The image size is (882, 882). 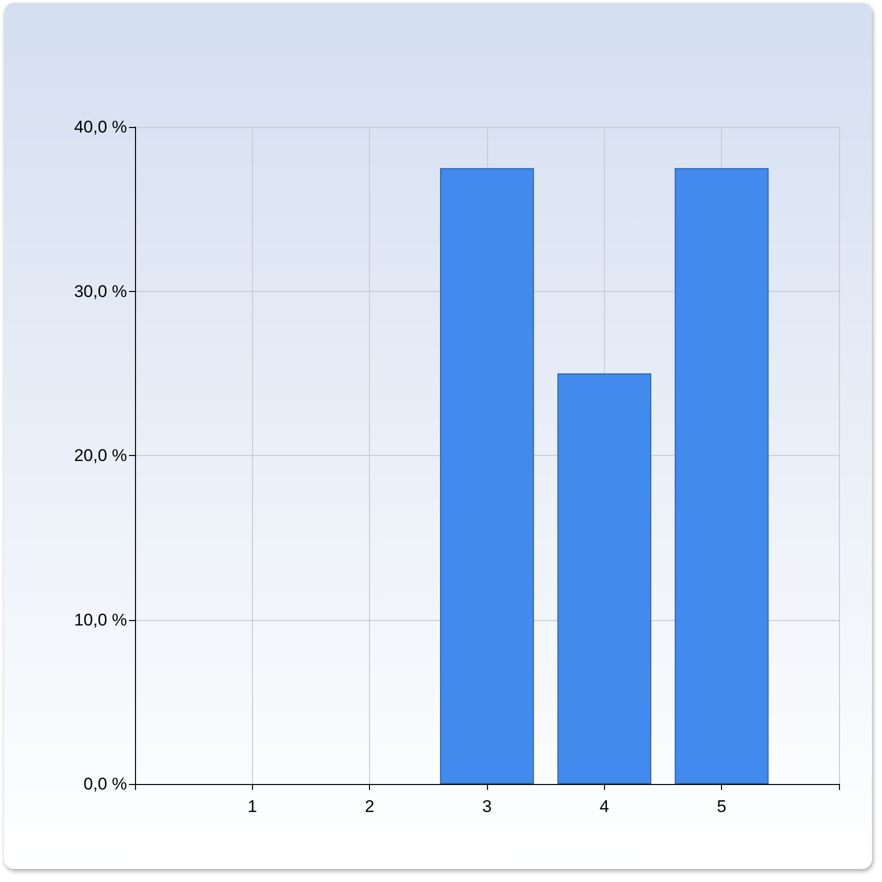 What do you see at coordinates (369, 806) in the screenshot?
I see `x-tick-label: 2` at bounding box center [369, 806].